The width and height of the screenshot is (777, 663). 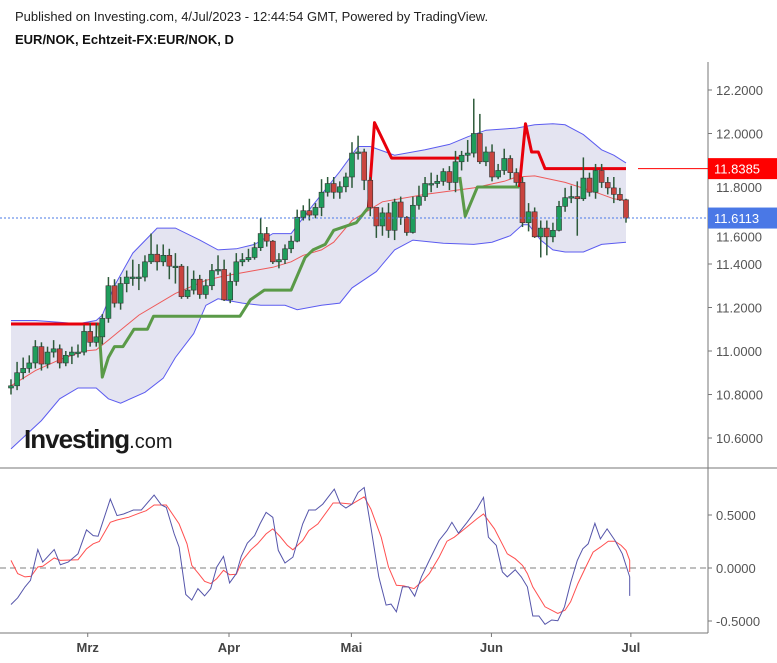 I want to click on stop-price-label-box, so click(x=742, y=169).